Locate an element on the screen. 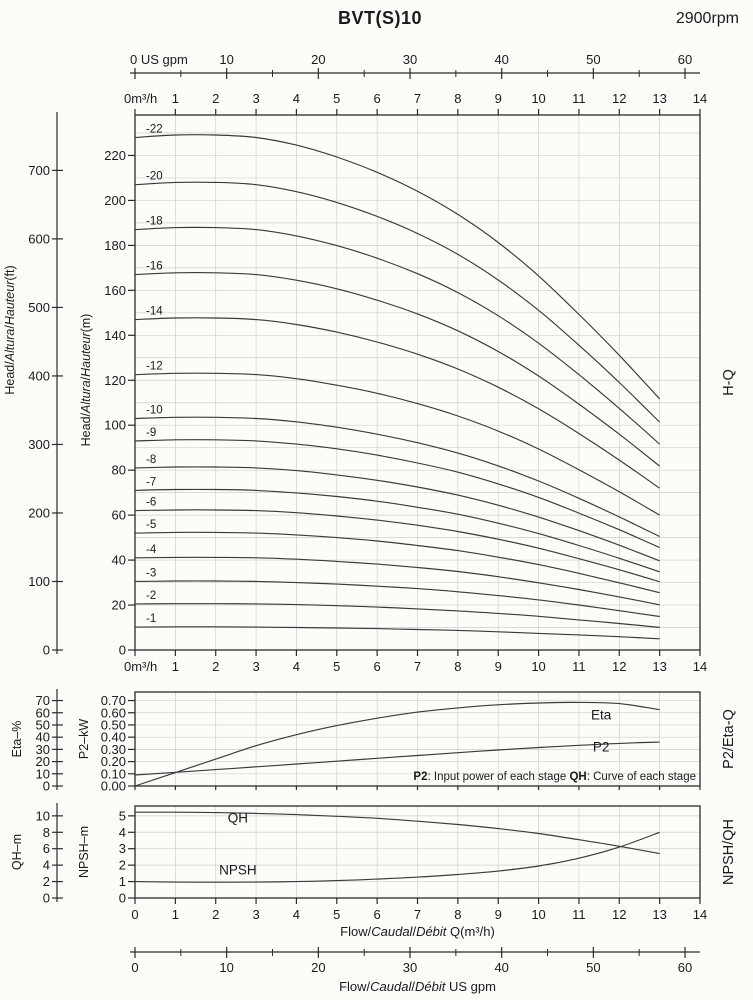  x-tick-label: 3 is located at coordinates (255, 666).